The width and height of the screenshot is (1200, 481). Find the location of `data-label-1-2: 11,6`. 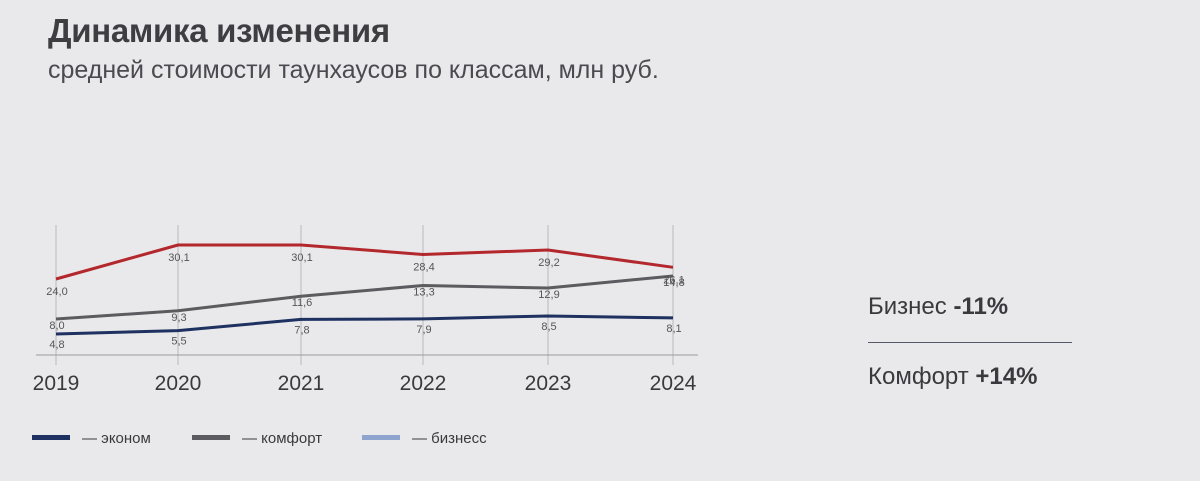

data-label-1-2: 11,6 is located at coordinates (302, 303).